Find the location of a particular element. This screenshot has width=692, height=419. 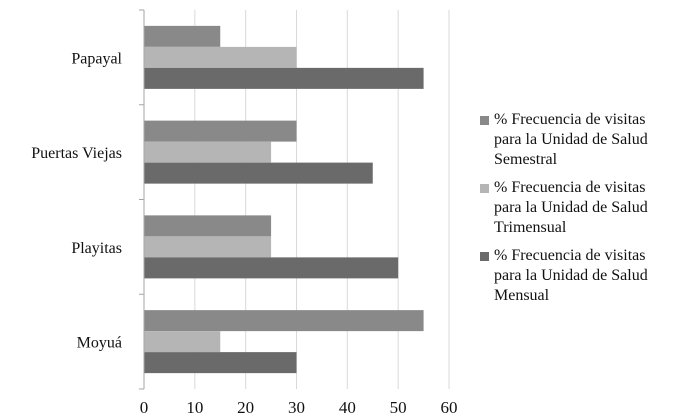

legend-swatch-semestral is located at coordinates (484, 120).